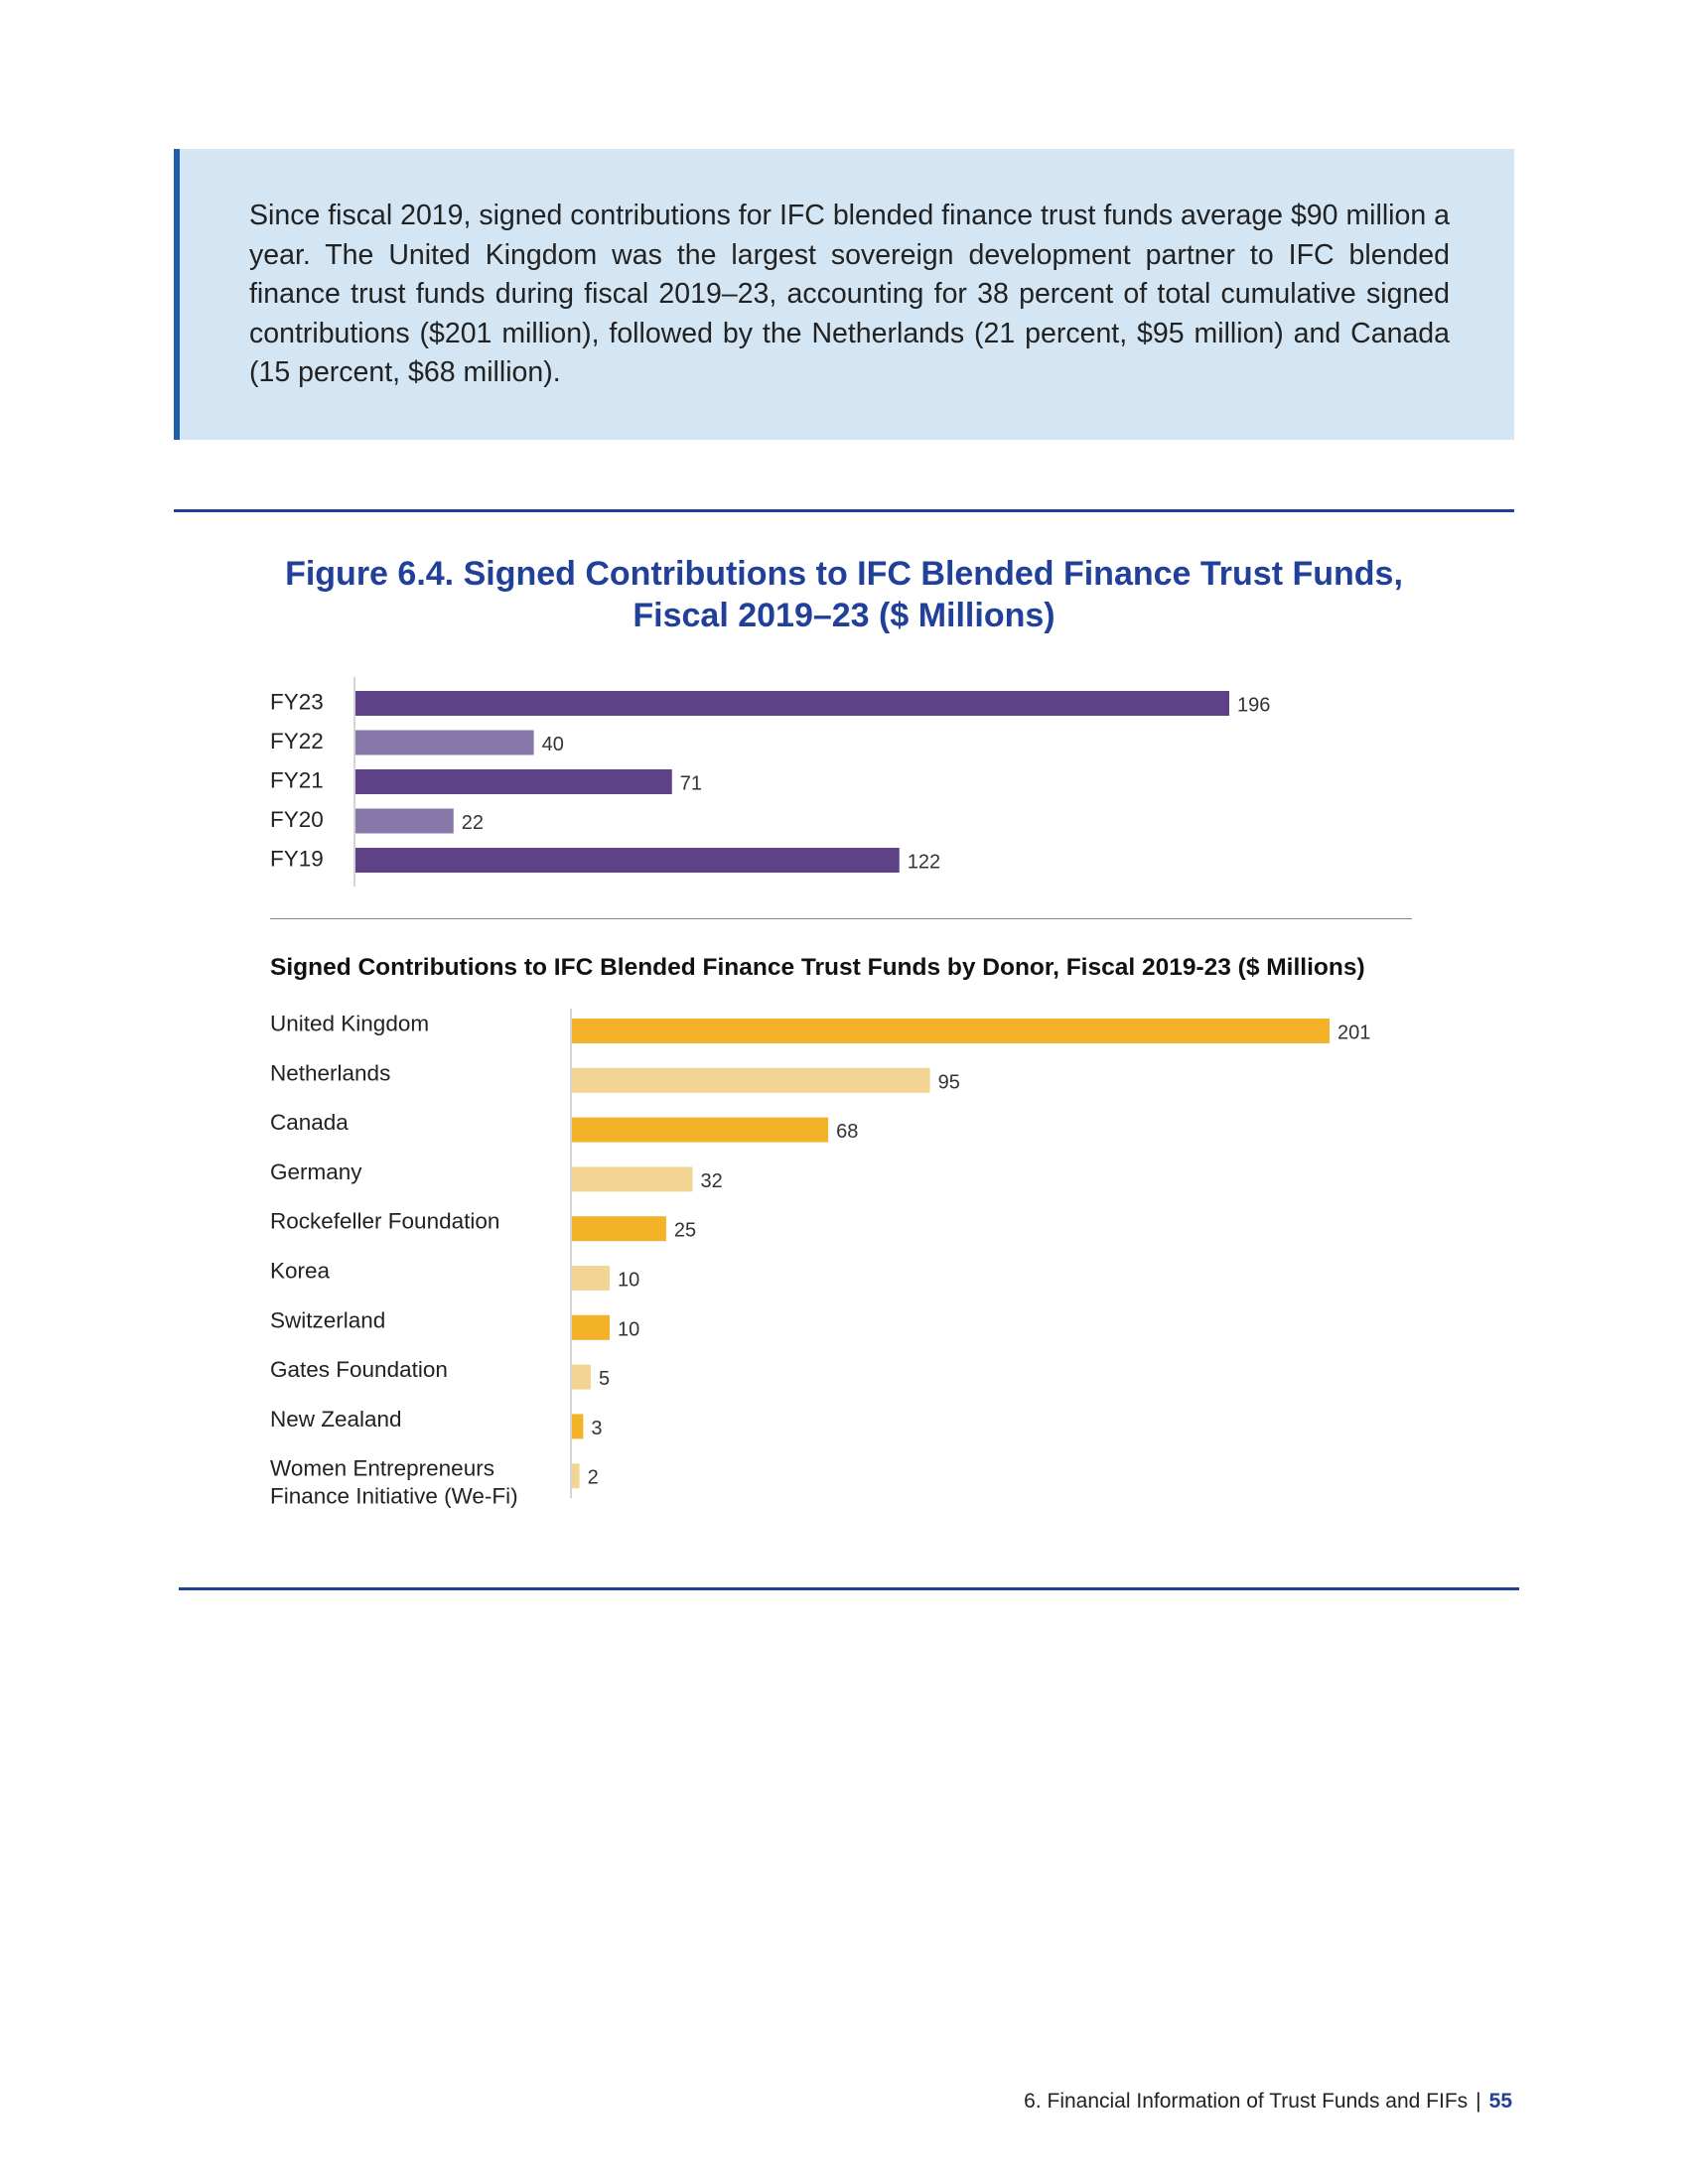 This screenshot has width=1688, height=2184. What do you see at coordinates (300, 1271) in the screenshot?
I see `category-label-korea: Korea` at bounding box center [300, 1271].